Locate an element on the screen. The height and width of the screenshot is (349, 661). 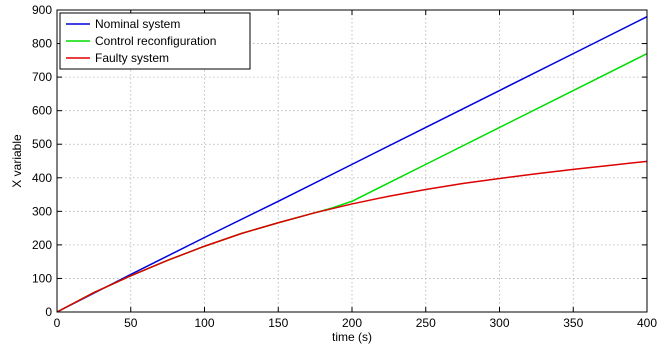
y-tick-label: 400 is located at coordinates (42, 178).